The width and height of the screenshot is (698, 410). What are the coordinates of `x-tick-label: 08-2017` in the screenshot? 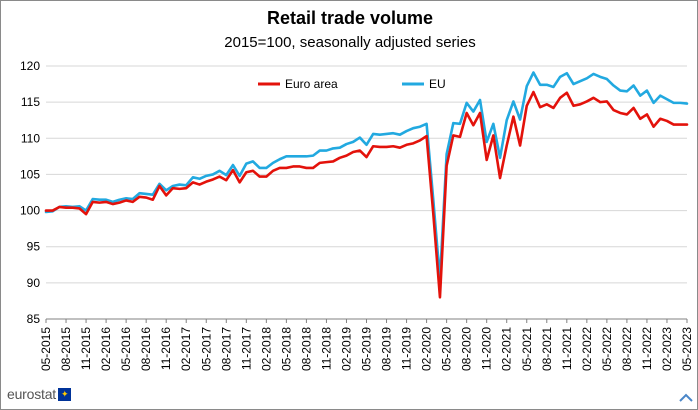 It's located at (226, 349).